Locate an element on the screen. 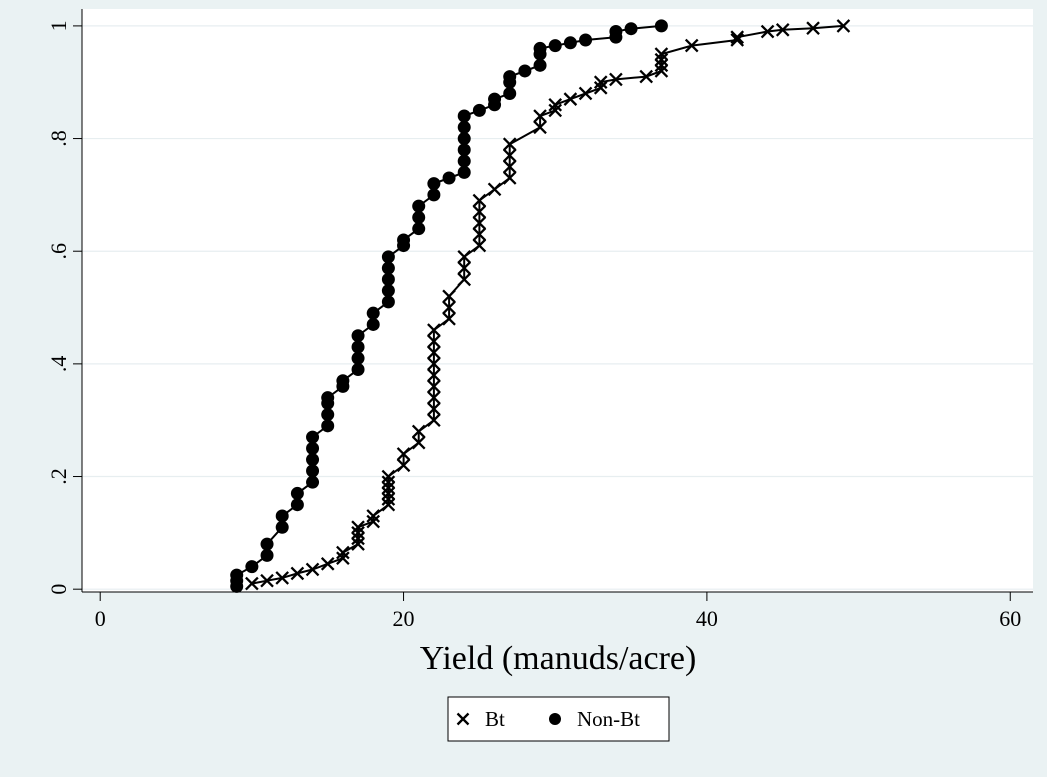 The width and height of the screenshot is (1047, 777). legend-item: Non-Bt is located at coordinates (594, 719).